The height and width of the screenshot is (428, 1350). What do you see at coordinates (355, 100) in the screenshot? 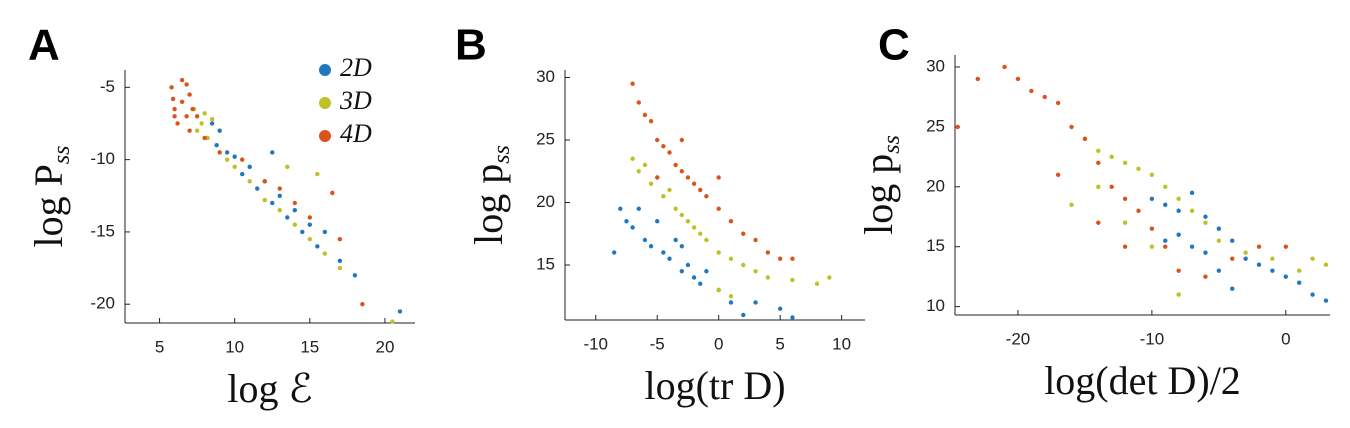
I see `legend-label: 3D` at bounding box center [355, 100].